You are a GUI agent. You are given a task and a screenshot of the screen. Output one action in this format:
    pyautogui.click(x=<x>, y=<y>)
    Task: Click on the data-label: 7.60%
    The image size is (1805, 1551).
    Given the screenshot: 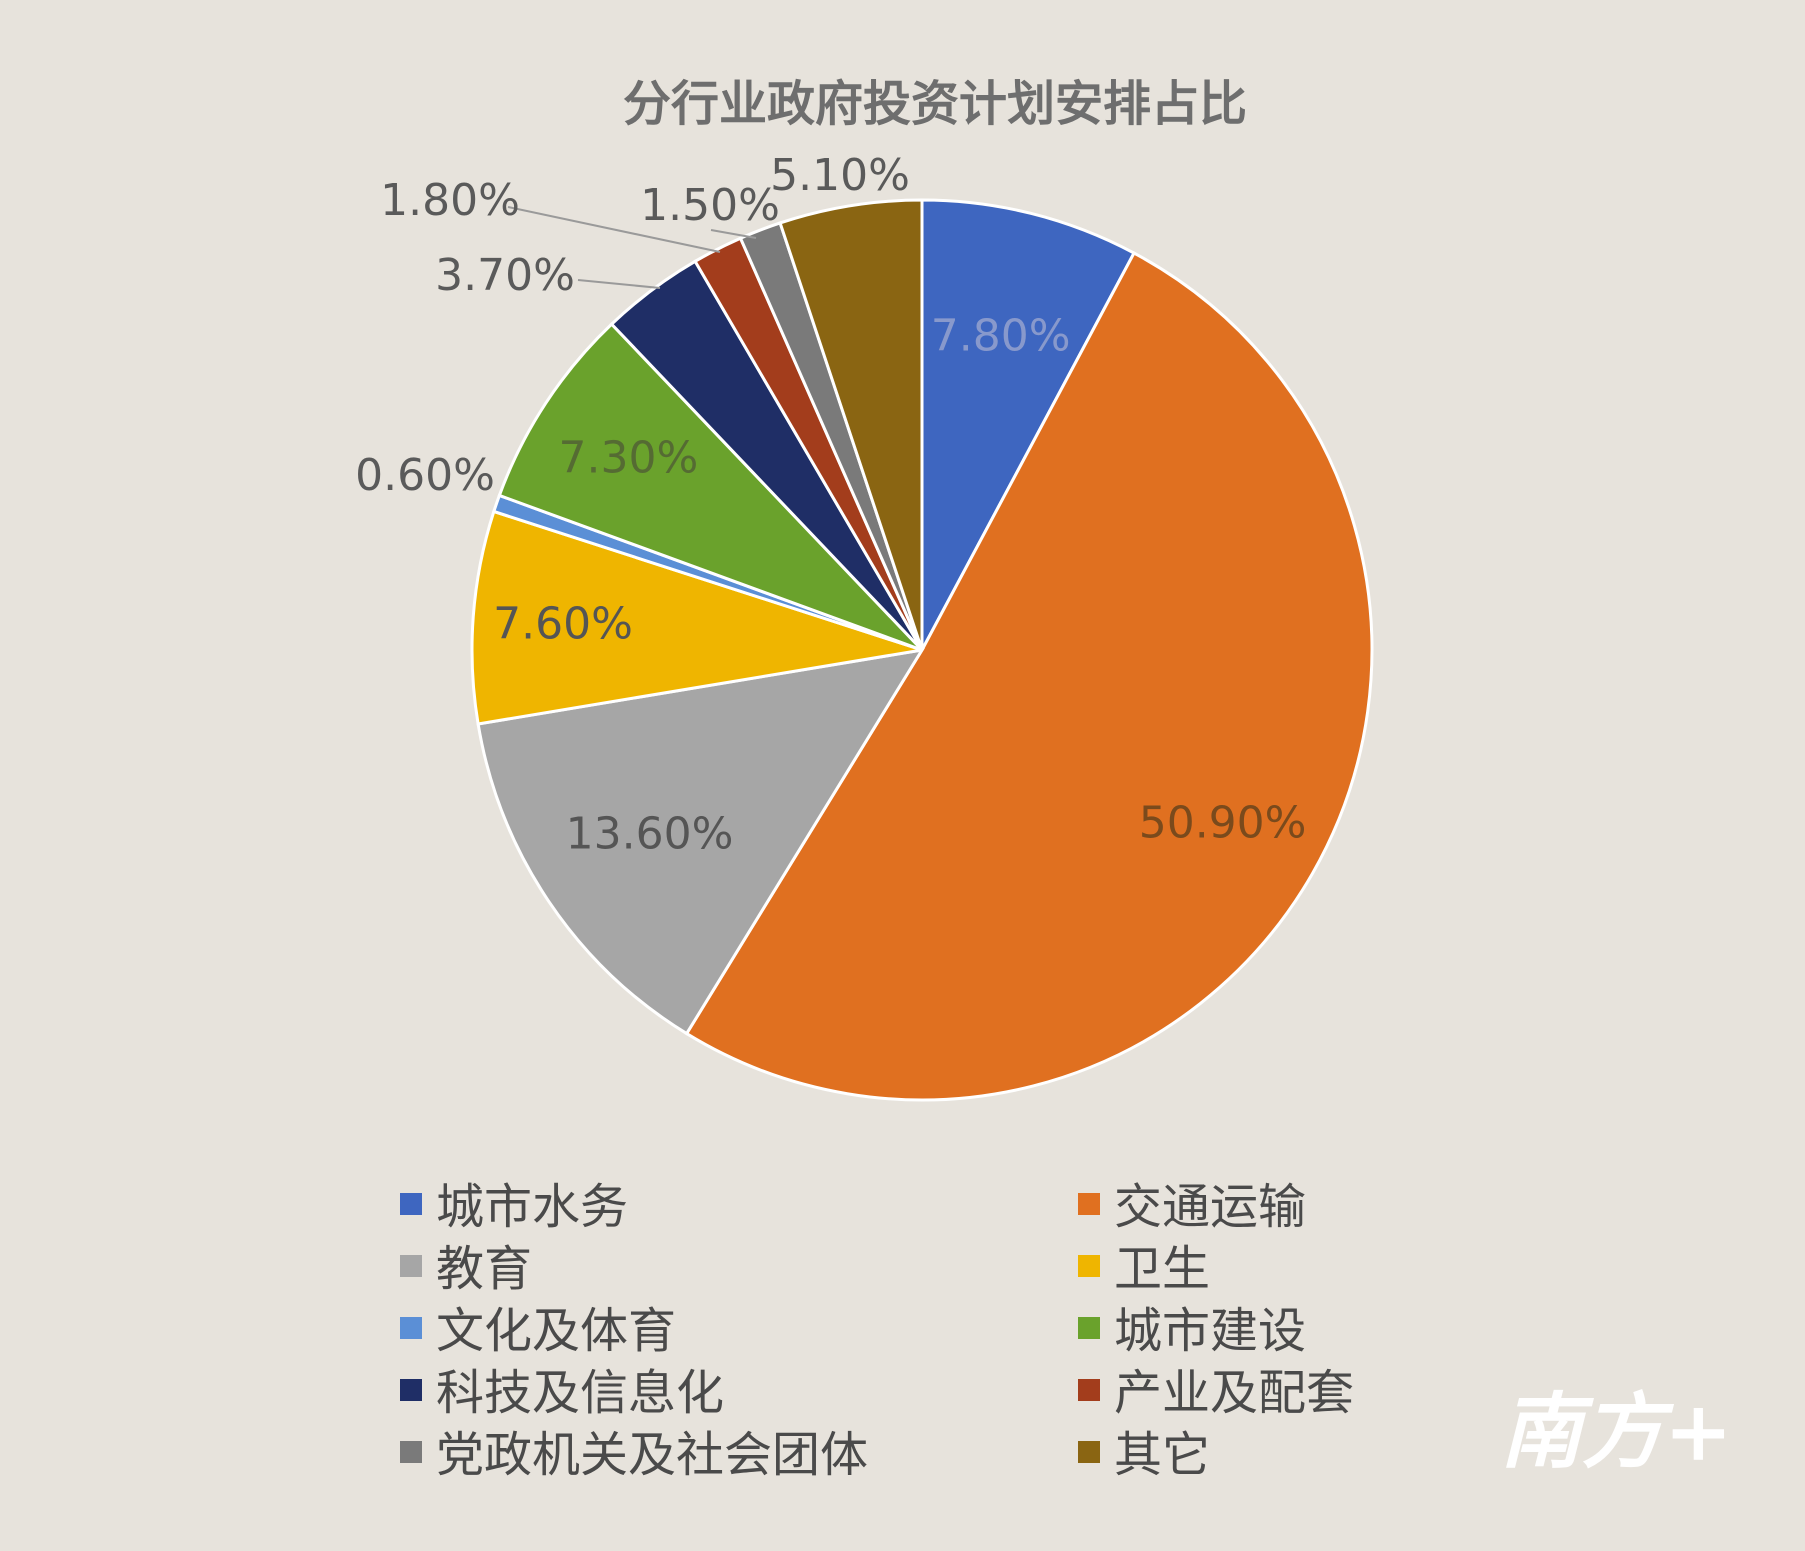 What is the action you would take?
    pyautogui.click(x=563, y=623)
    